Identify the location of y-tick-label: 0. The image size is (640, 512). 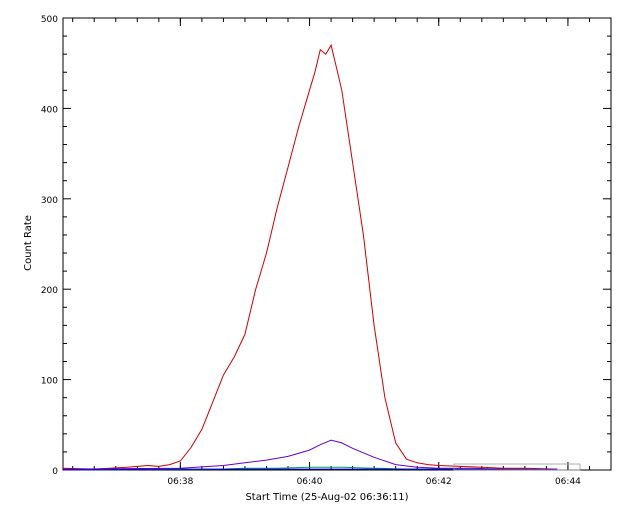
(55, 472).